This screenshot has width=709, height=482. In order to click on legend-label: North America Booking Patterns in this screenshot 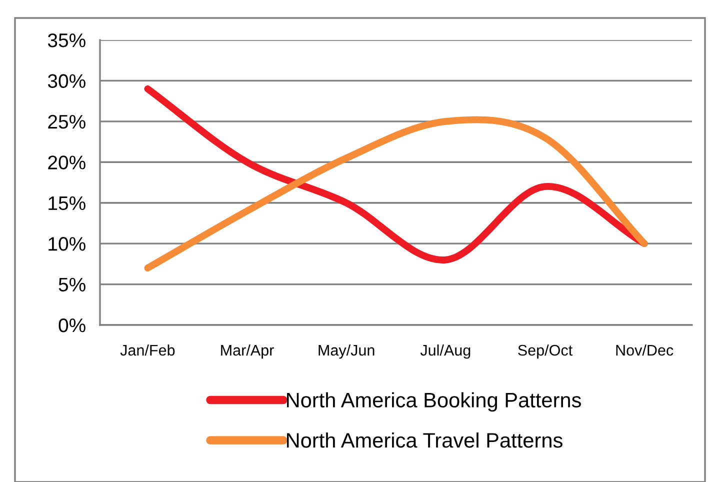, I will do `click(433, 402)`.